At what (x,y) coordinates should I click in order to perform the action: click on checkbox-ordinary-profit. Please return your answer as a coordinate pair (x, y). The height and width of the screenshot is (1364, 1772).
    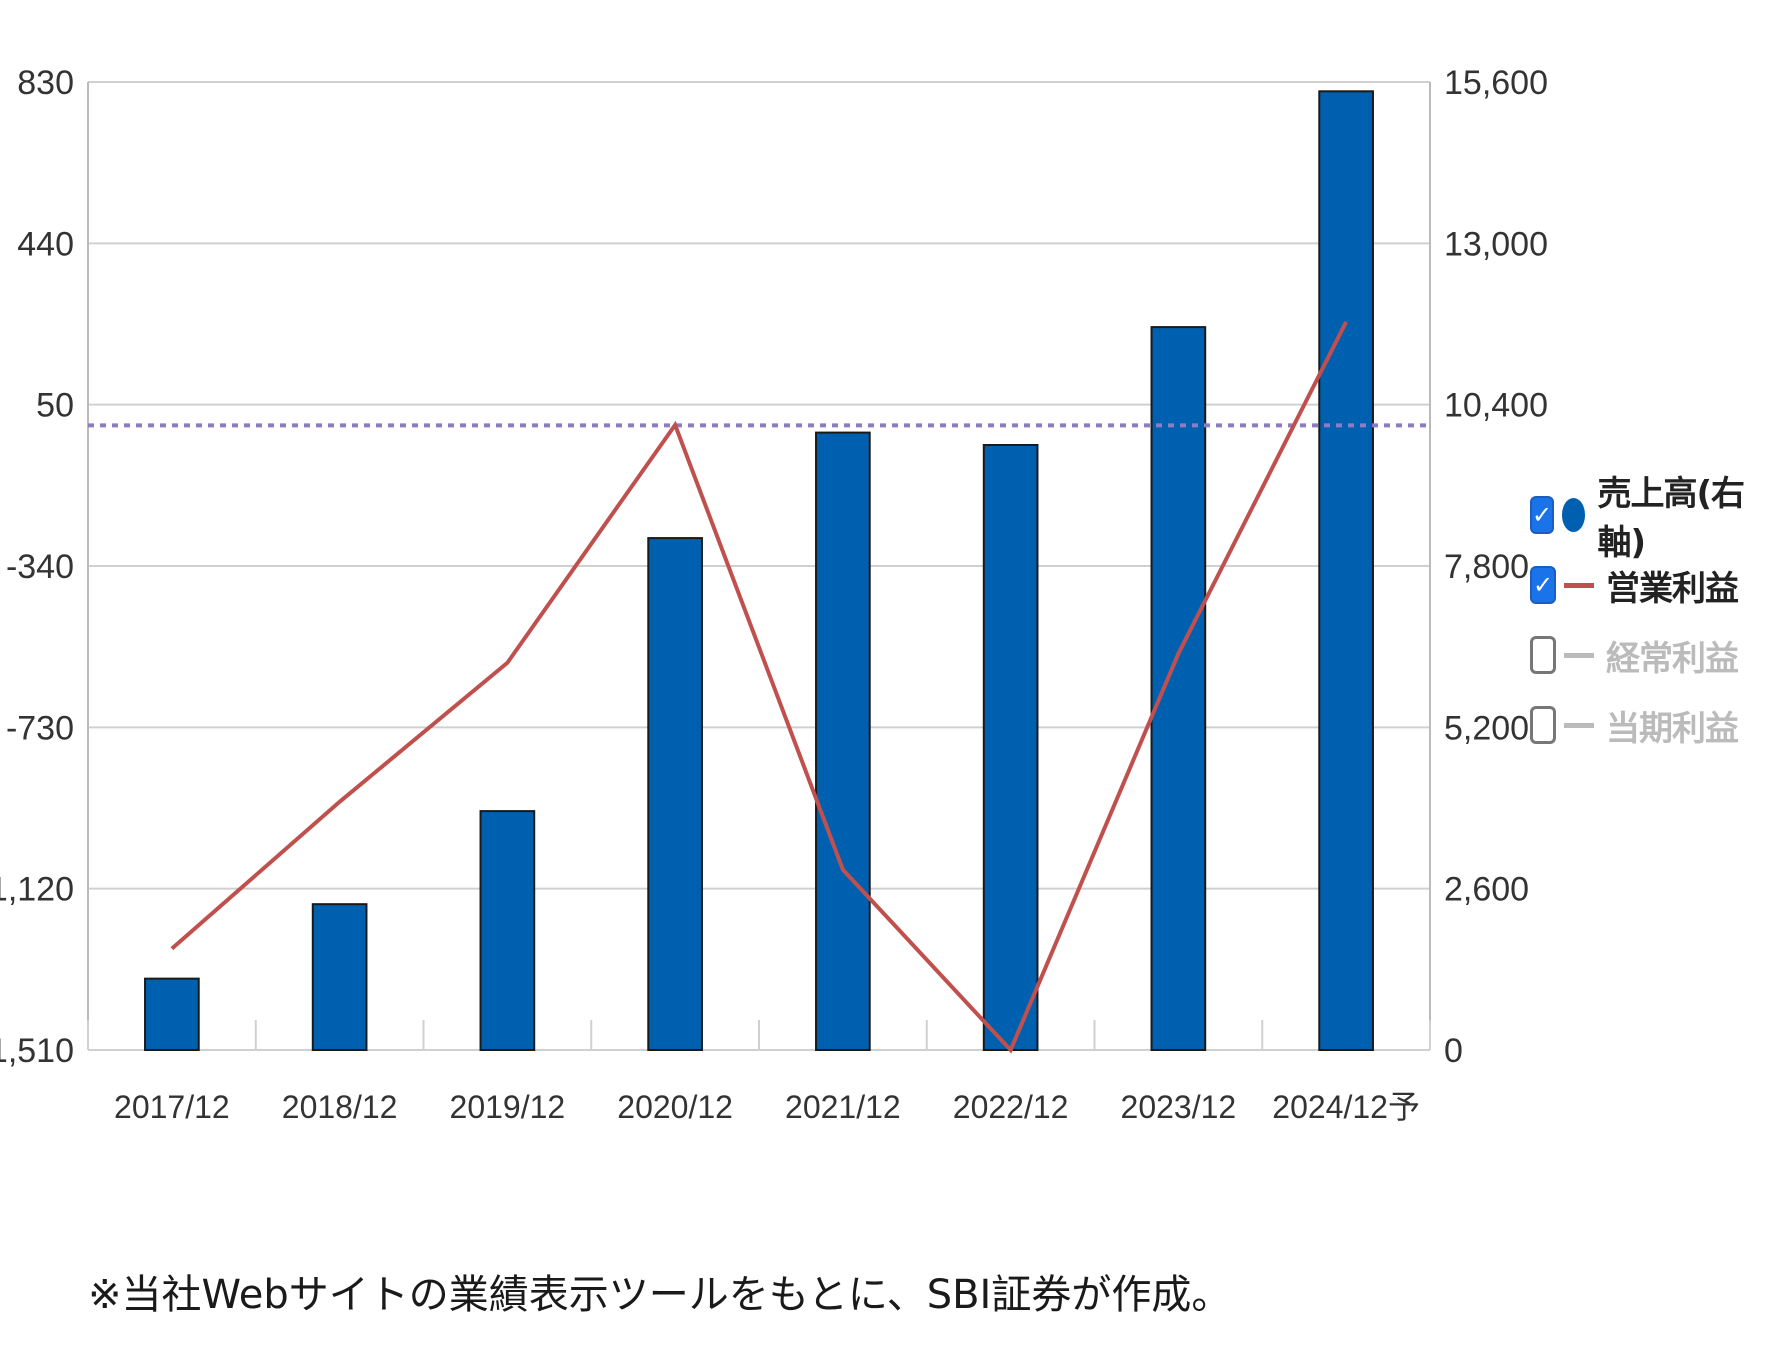
    Looking at the image, I should click on (1543, 655).